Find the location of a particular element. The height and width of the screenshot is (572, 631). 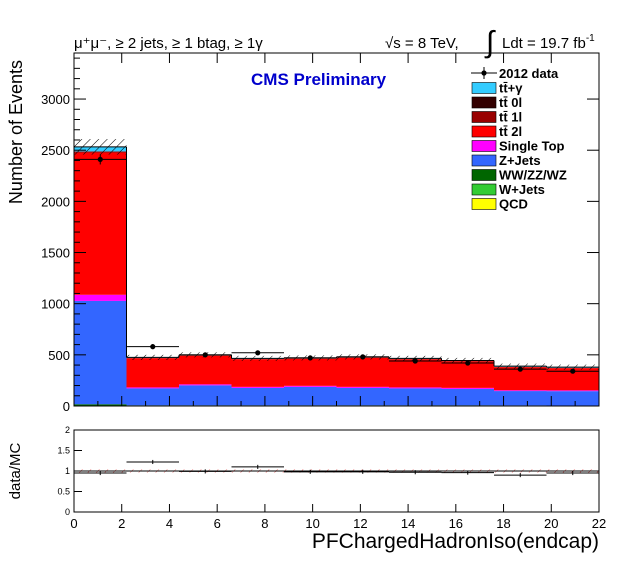

lumi-exponent: -1 is located at coordinates (590, 38).